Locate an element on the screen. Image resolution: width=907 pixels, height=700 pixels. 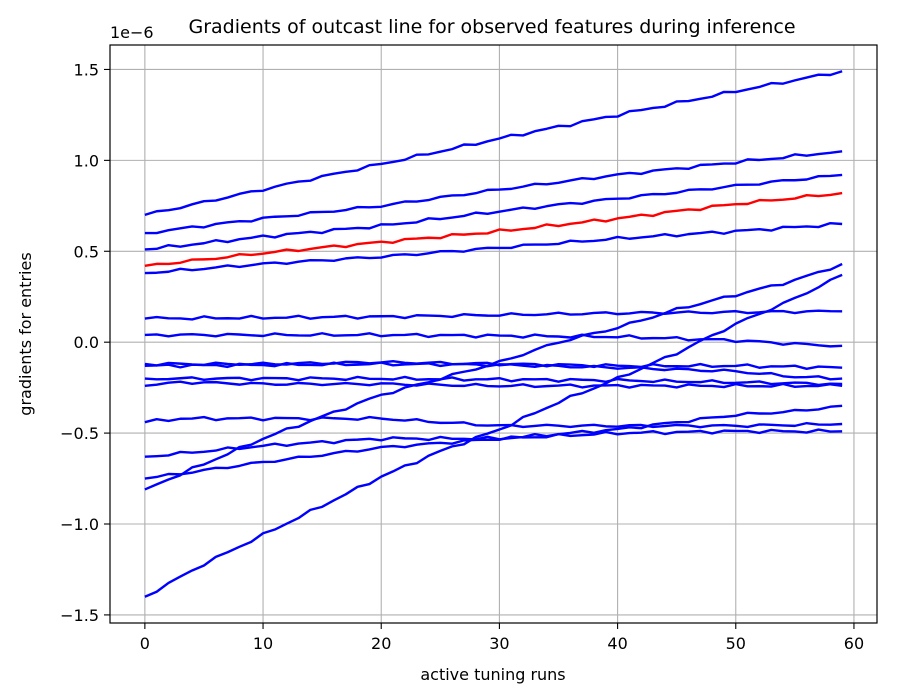
y-tick-label: 0.5 is located at coordinates (86, 251).